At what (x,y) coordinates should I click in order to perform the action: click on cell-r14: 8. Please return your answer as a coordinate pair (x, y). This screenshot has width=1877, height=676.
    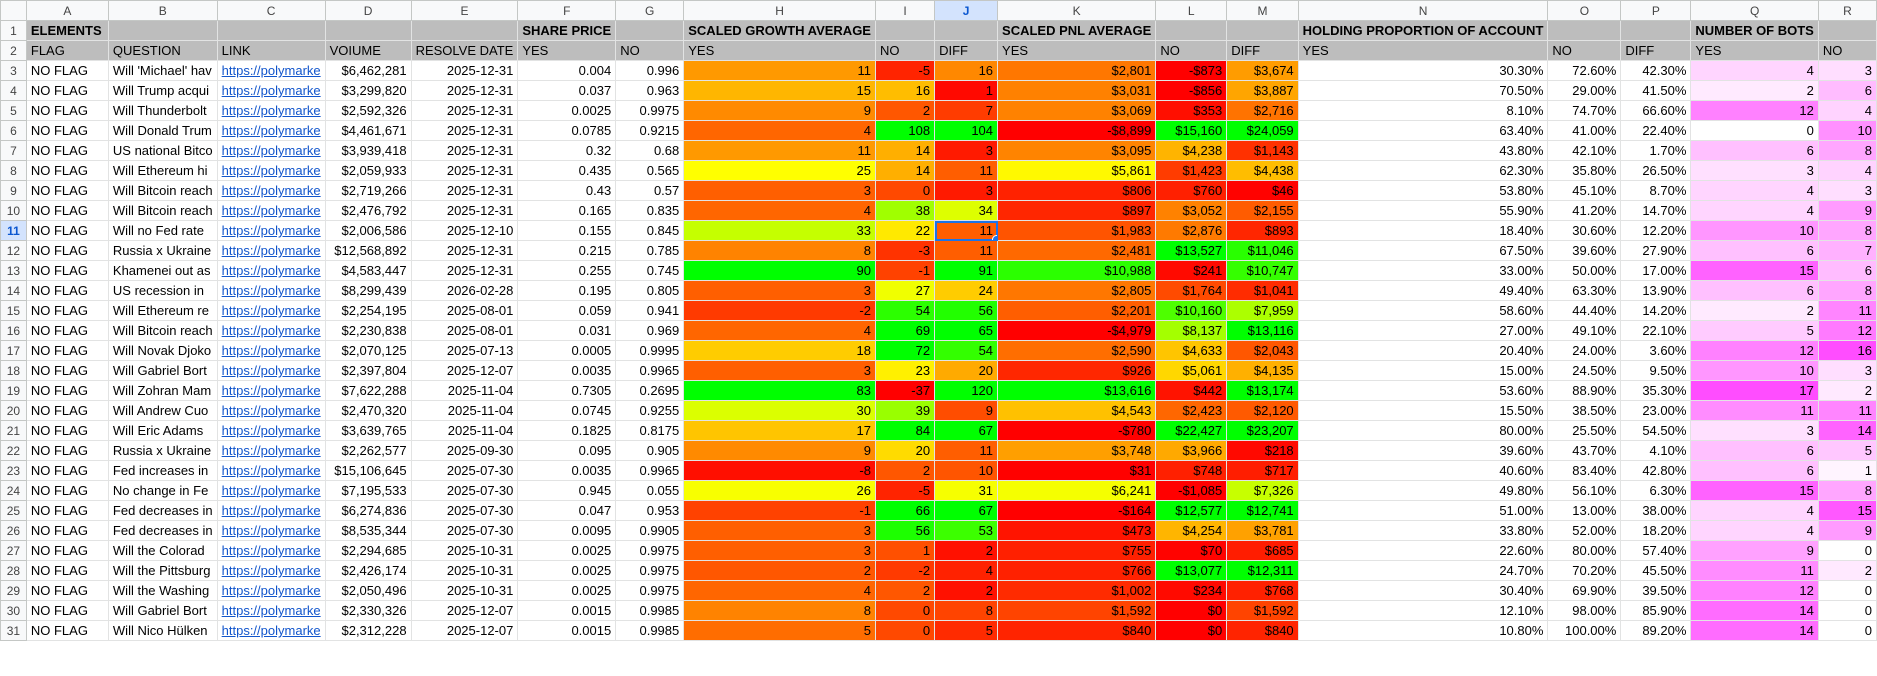
    Looking at the image, I should click on (1847, 290).